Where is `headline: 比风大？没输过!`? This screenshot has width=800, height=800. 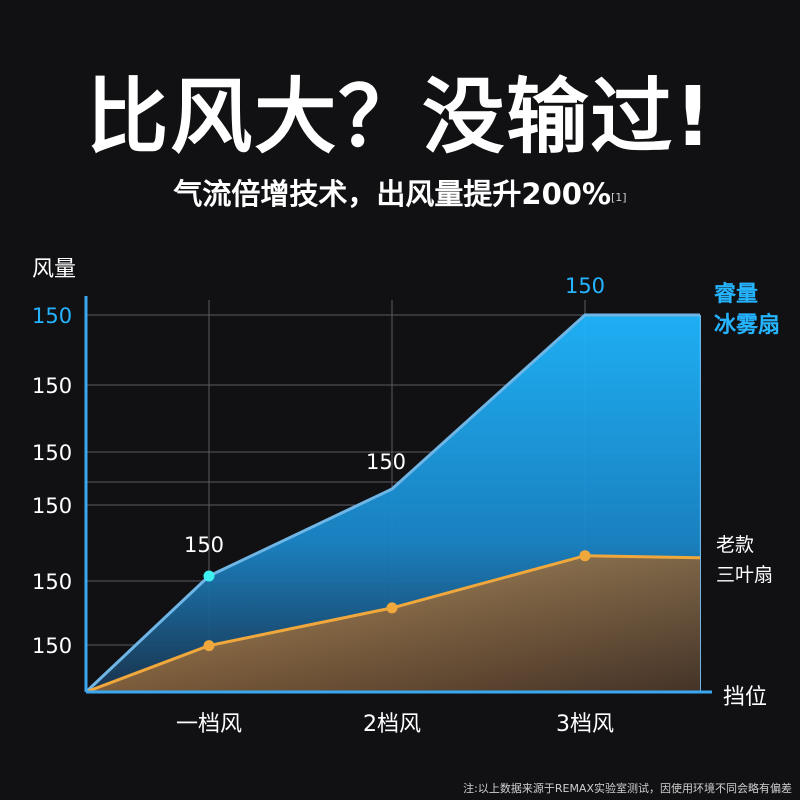
headline: 比风大？没输过! is located at coordinates (400, 117).